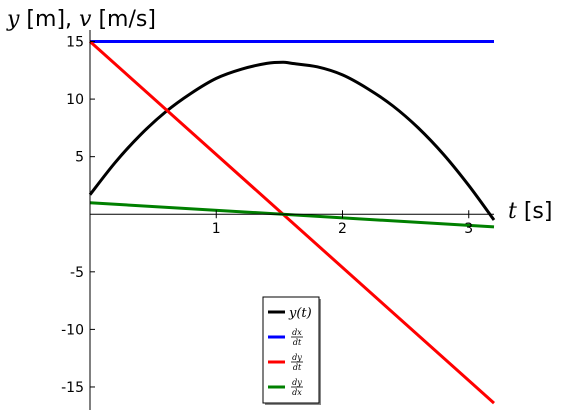 This screenshot has width=566, height=418. What do you see at coordinates (123, 19) in the screenshot?
I see `y-axis-label-unit2: [m/s]` at bounding box center [123, 19].